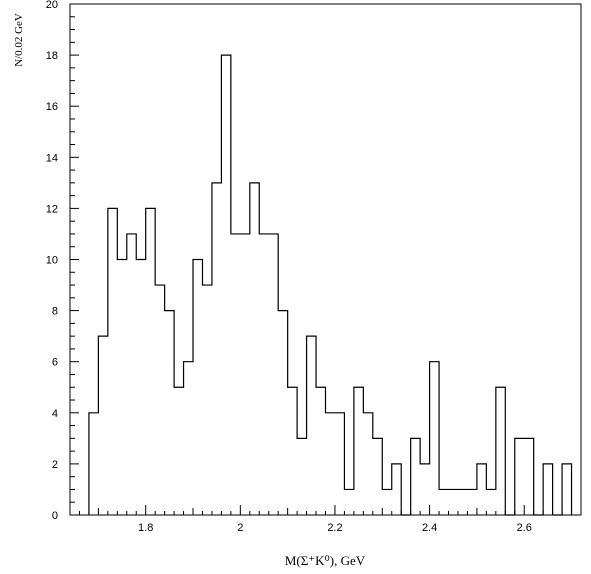  Describe the element at coordinates (55, 363) in the screenshot. I see `y-tick-label: 6` at that location.